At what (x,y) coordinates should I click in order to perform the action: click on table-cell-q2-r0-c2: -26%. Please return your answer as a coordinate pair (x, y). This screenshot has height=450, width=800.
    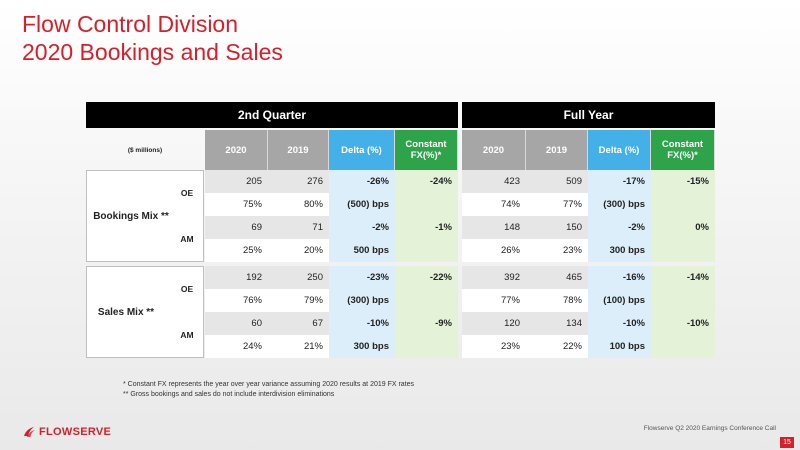
    Looking at the image, I should click on (362, 181).